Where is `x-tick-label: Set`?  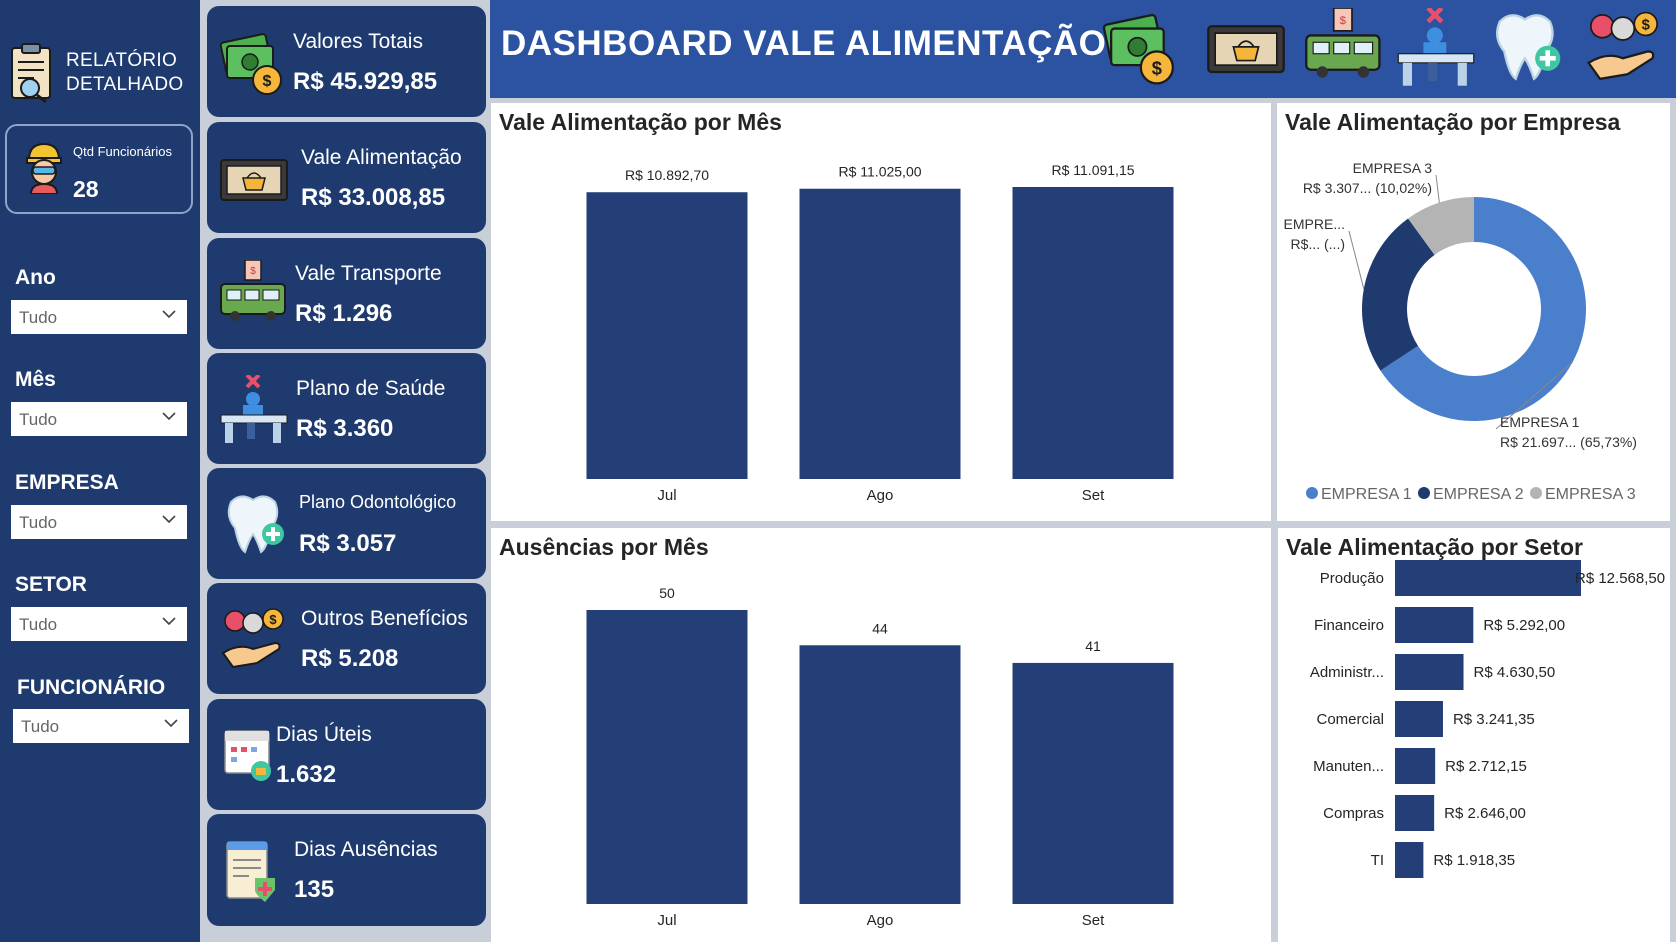
x-tick-label: Set is located at coordinates (1093, 920).